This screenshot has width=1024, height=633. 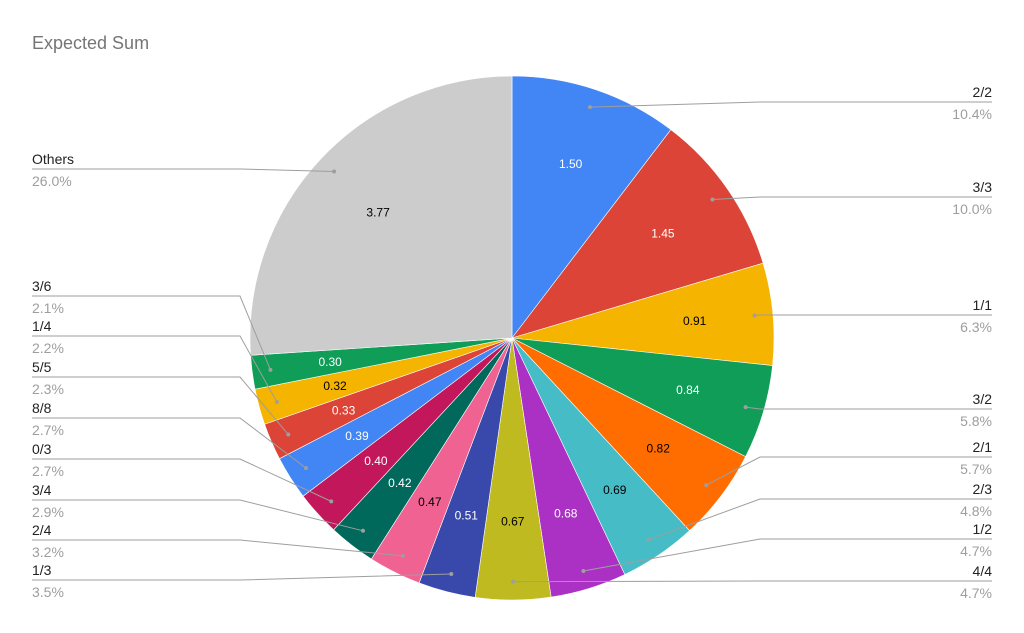 I want to click on legend-percent-4-4: 4.7%, so click(x=976, y=593).